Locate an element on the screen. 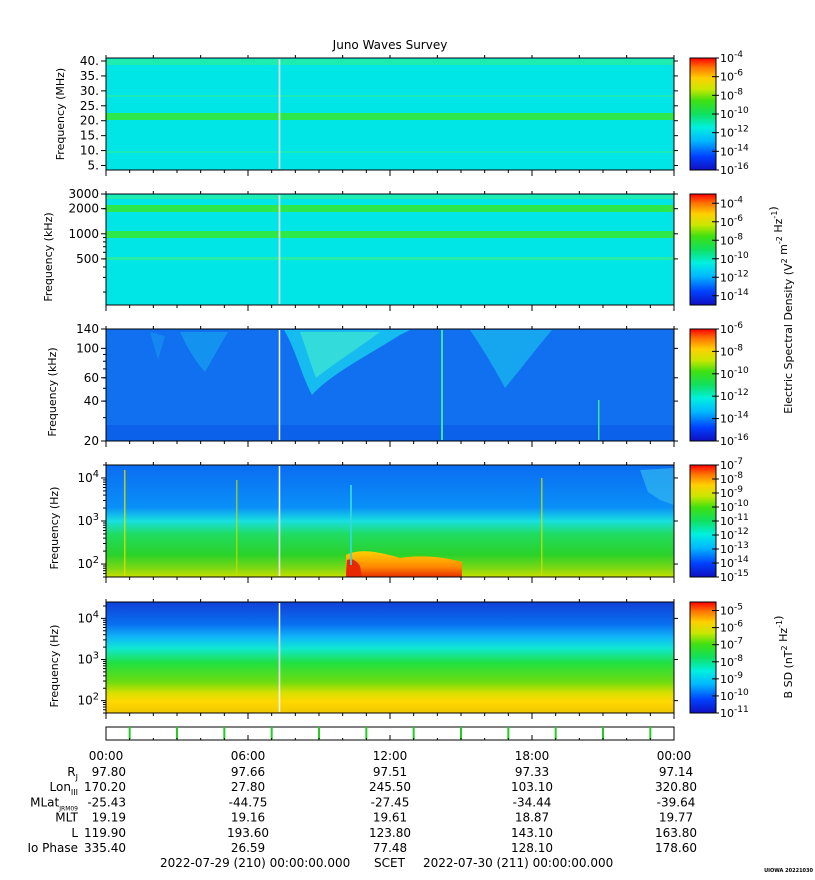 The image size is (815, 880). cbar-tick-label: 10⁻⁹ is located at coordinates (731, 678).